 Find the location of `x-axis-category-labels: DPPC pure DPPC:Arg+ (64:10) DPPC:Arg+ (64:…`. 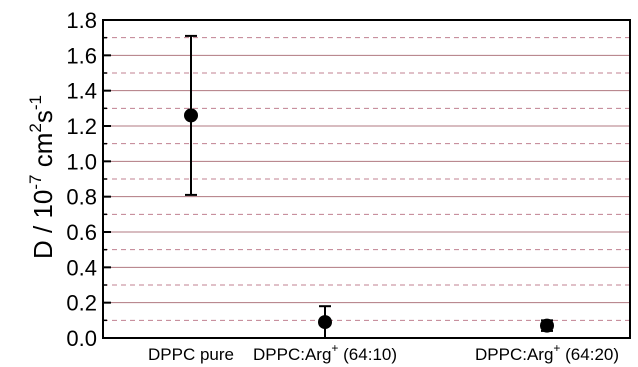

x-axis-category-labels: DPPC pure DPPC:Arg+ (64:10) DPPC:Arg+ (64:… is located at coordinates (383, 352).